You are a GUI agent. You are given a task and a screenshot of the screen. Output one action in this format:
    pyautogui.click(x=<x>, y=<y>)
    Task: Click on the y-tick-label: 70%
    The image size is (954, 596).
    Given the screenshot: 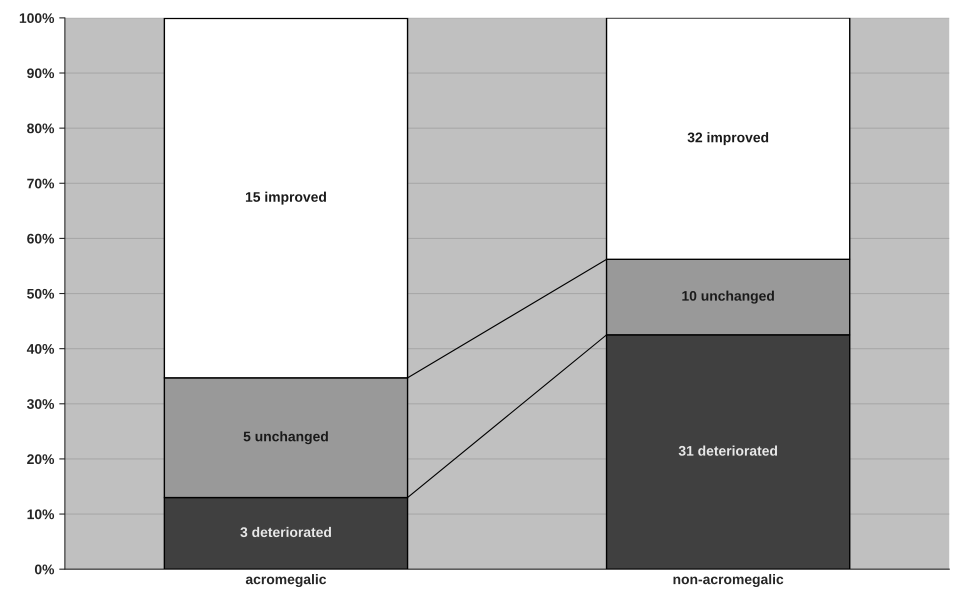 What is the action you would take?
    pyautogui.click(x=40, y=183)
    